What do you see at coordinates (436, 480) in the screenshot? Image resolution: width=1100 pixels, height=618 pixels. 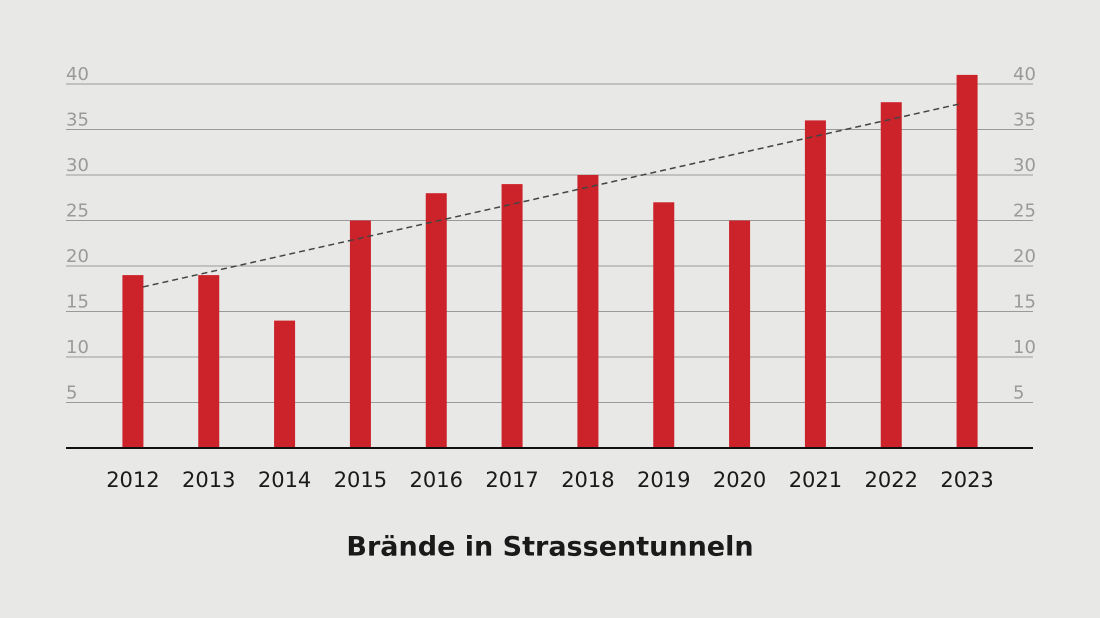 I see `x-tick-label: 2016` at bounding box center [436, 480].